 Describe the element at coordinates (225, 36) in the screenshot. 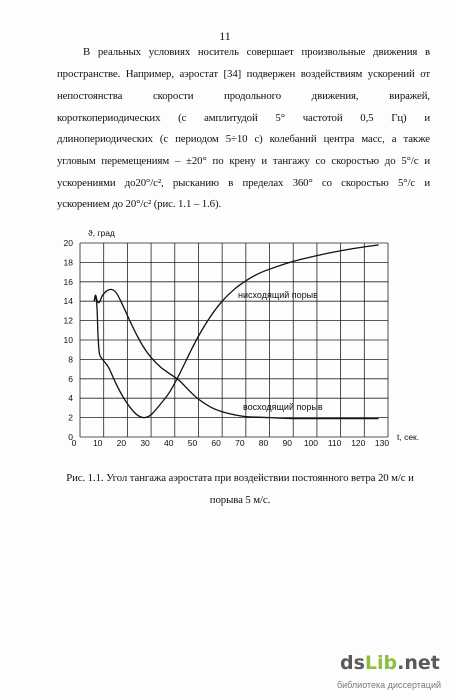

I see `page-number: 11` at that location.